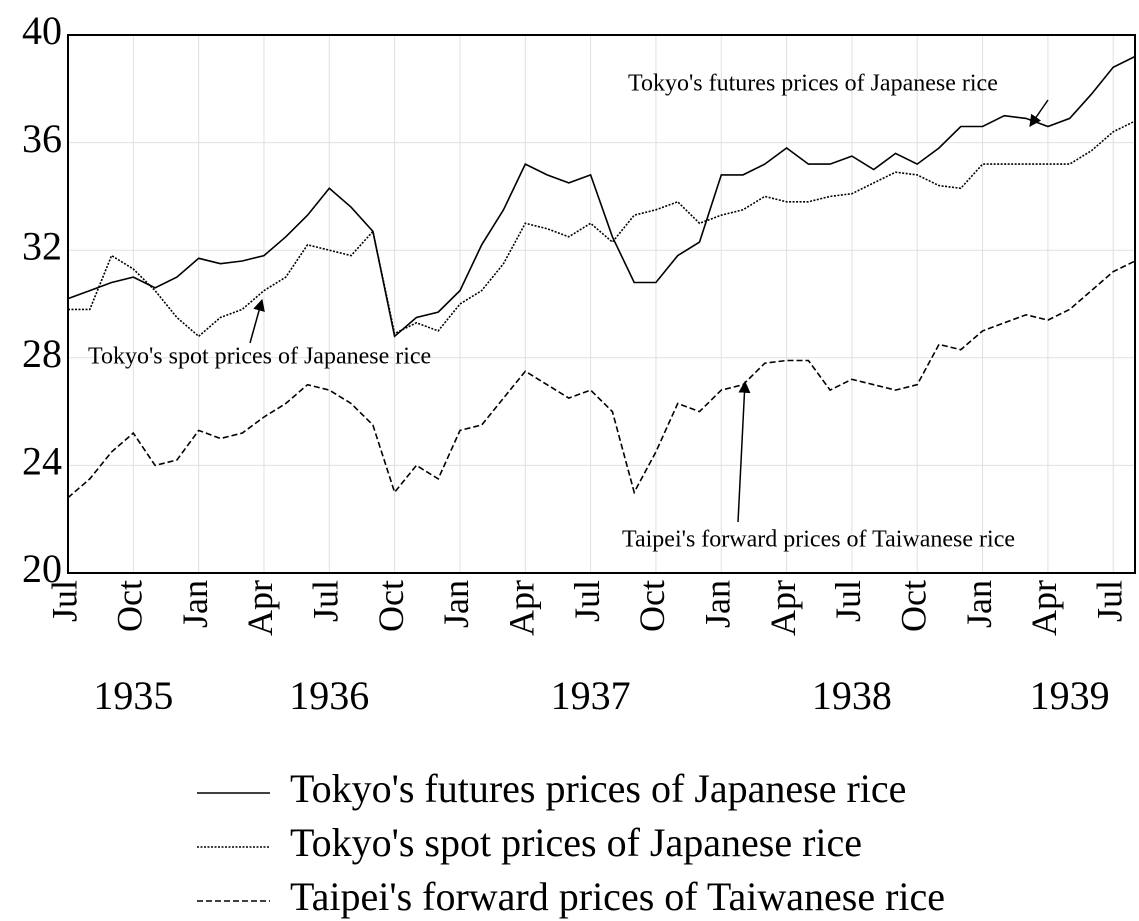  I want to click on y-tick-label: 24, so click(42, 461).